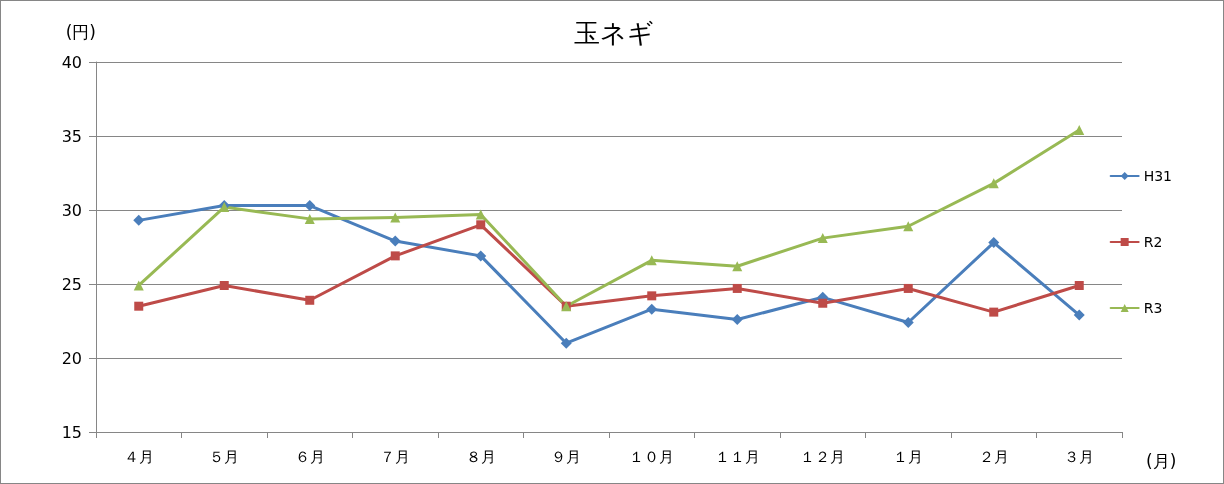 The height and width of the screenshot is (484, 1224). What do you see at coordinates (71, 210) in the screenshot?
I see `y-tick-label: 30` at bounding box center [71, 210].